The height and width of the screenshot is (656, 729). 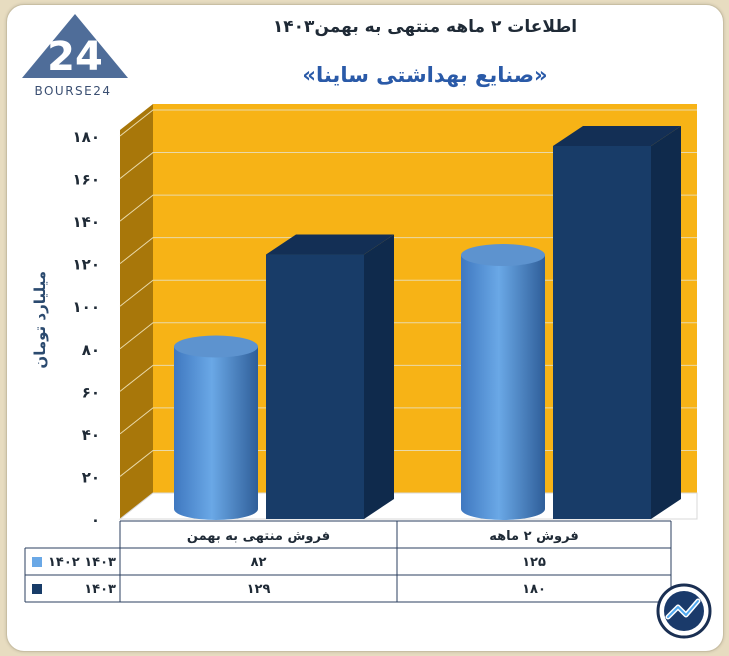 What do you see at coordinates (425, 75) in the screenshot?
I see `chart-subtitle: «صنایع بهداشتی ساینا»` at bounding box center [425, 75].